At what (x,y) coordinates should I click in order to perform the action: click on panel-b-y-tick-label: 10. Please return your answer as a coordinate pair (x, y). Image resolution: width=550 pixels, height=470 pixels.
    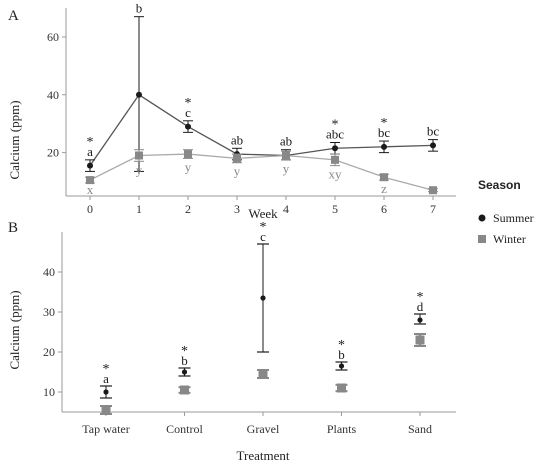
    Looking at the image, I should click on (49, 392).